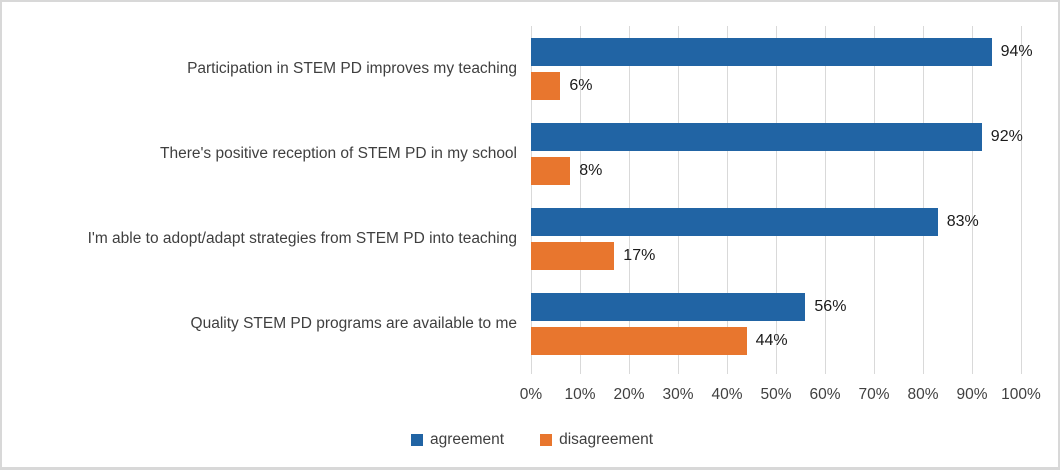 Image resolution: width=1060 pixels, height=470 pixels. Describe the element at coordinates (629, 394) in the screenshot. I see `x-tick-label: 20%` at that location.